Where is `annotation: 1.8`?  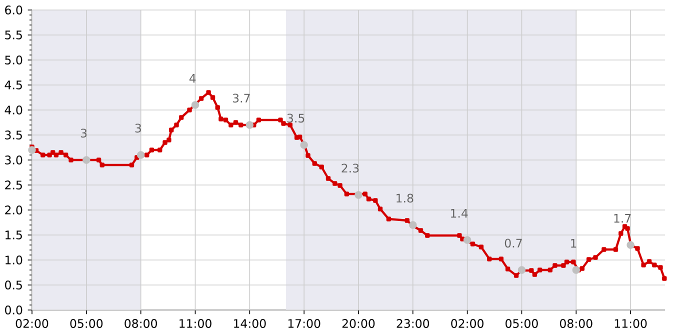 annotation: 1.8 is located at coordinates (405, 198).